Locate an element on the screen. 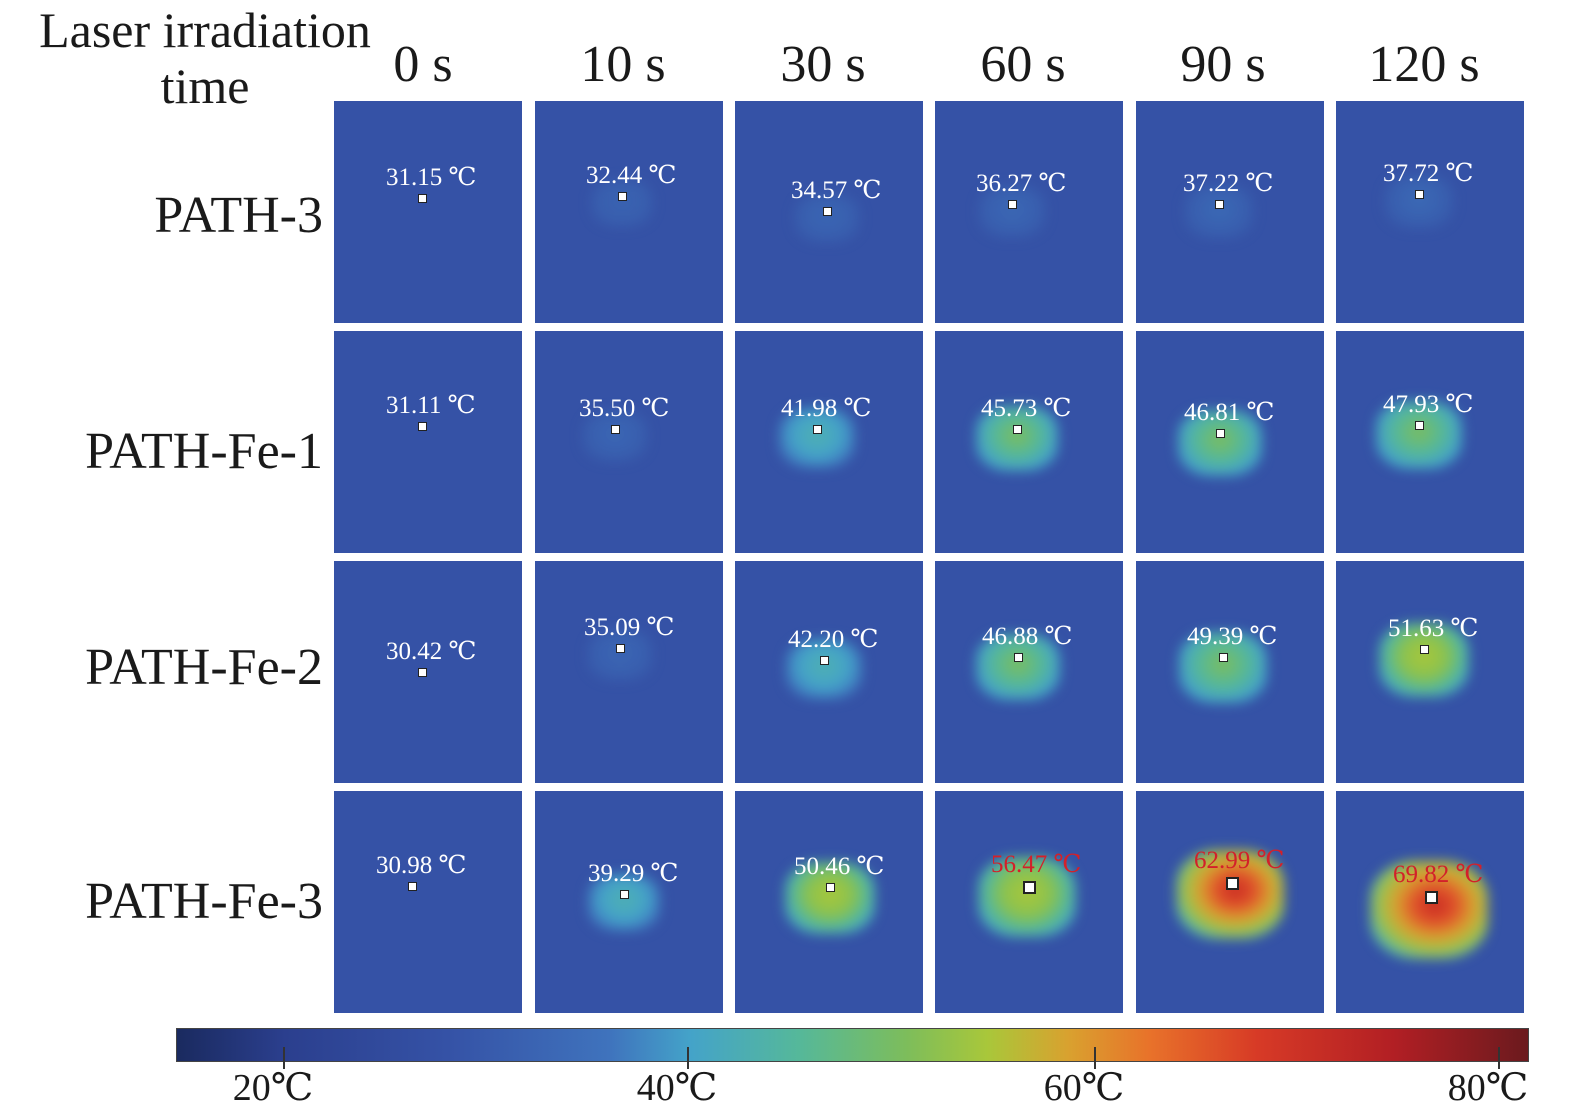  temperature-readout: 30.98 ℃ is located at coordinates (421, 865).